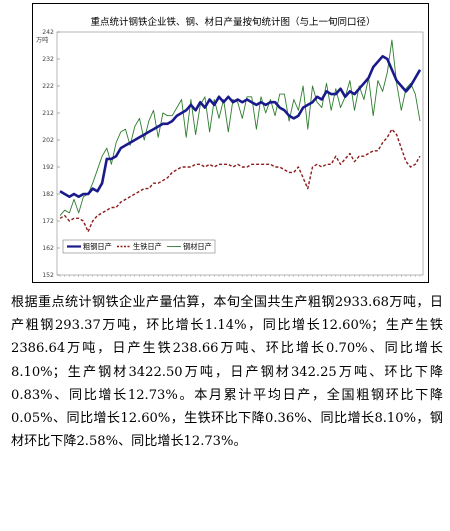 This screenshot has width=450, height=531. What do you see at coordinates (147, 246) in the screenshot?
I see `legend-label: 生铁日产` at bounding box center [147, 246].